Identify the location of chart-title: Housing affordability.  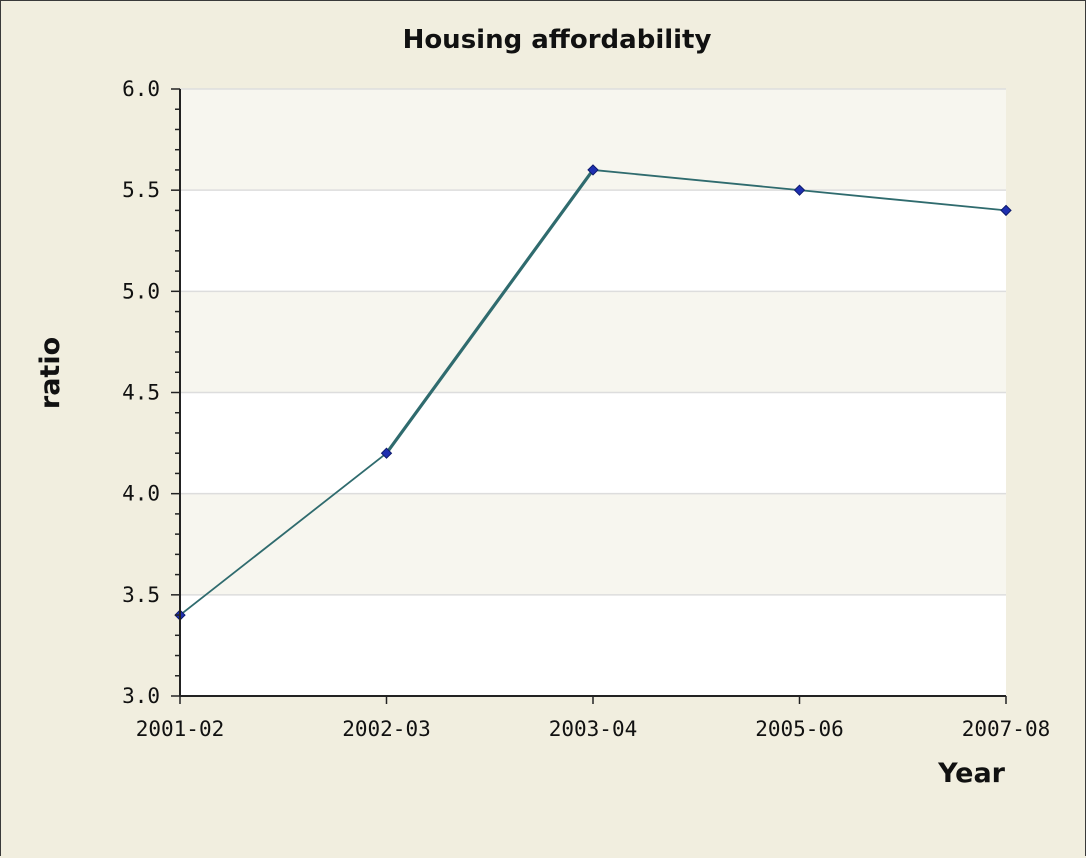
(557, 40).